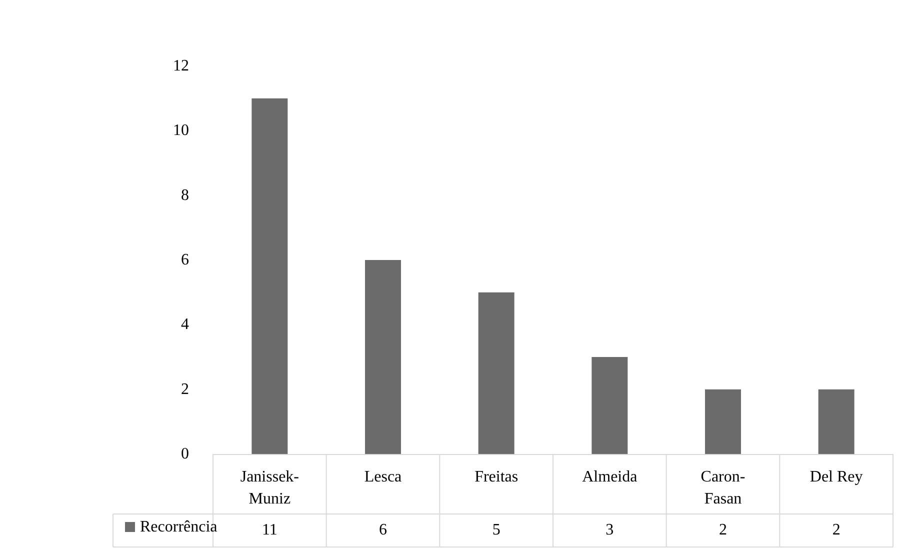 The height and width of the screenshot is (556, 909). Describe the element at coordinates (270, 530) in the screenshot. I see `data-label: 11` at that location.